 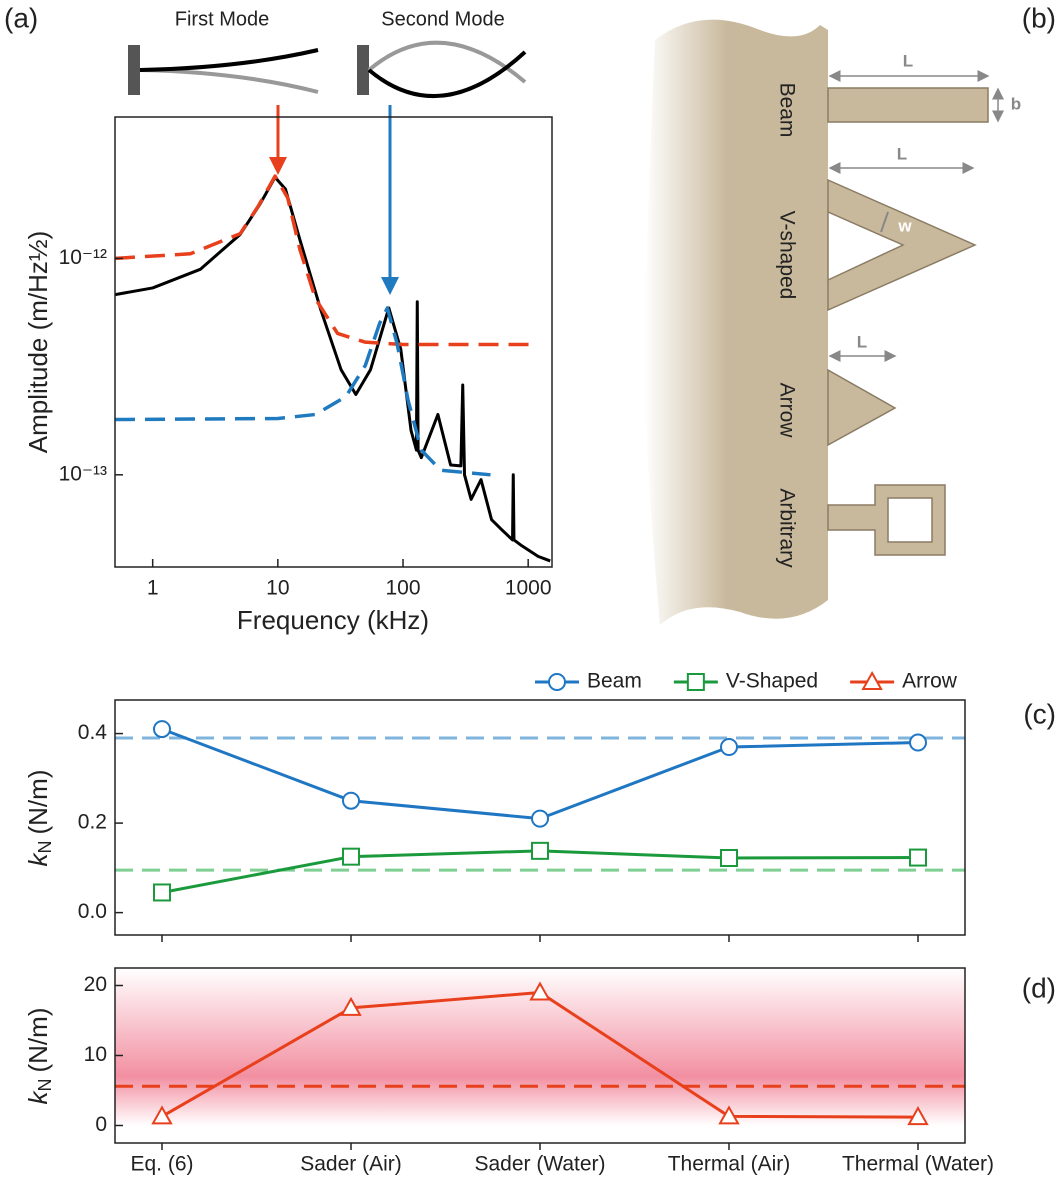 What do you see at coordinates (402, 588) in the screenshot?
I see `x-tick-label: 100` at bounding box center [402, 588].